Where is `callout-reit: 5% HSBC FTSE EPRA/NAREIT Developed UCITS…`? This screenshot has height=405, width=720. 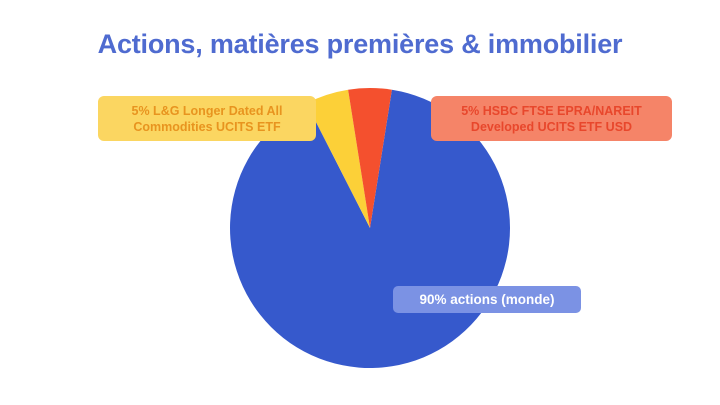 callout-reit: 5% HSBC FTSE EPRA/NAREIT Developed UCITS… is located at coordinates (551, 118).